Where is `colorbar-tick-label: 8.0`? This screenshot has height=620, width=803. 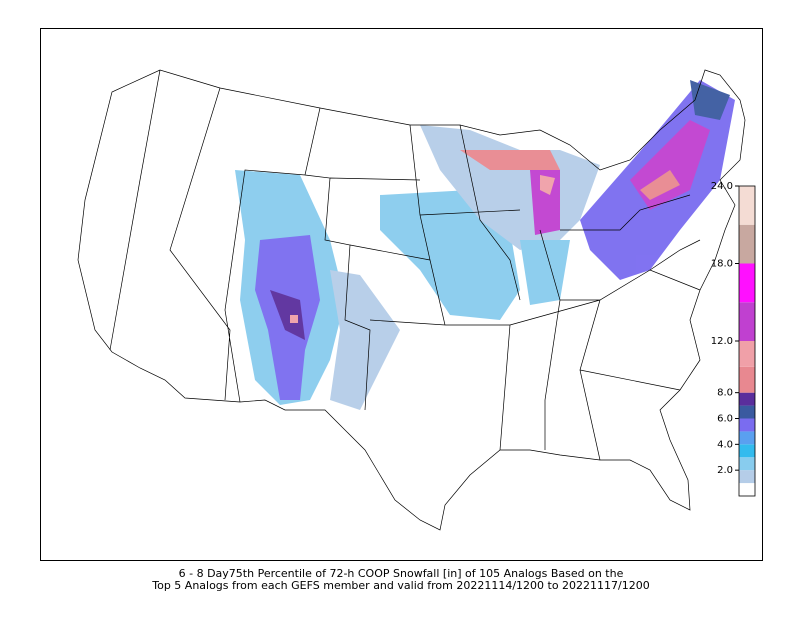
colorbar-tick-label: 8.0 is located at coordinates (725, 393).